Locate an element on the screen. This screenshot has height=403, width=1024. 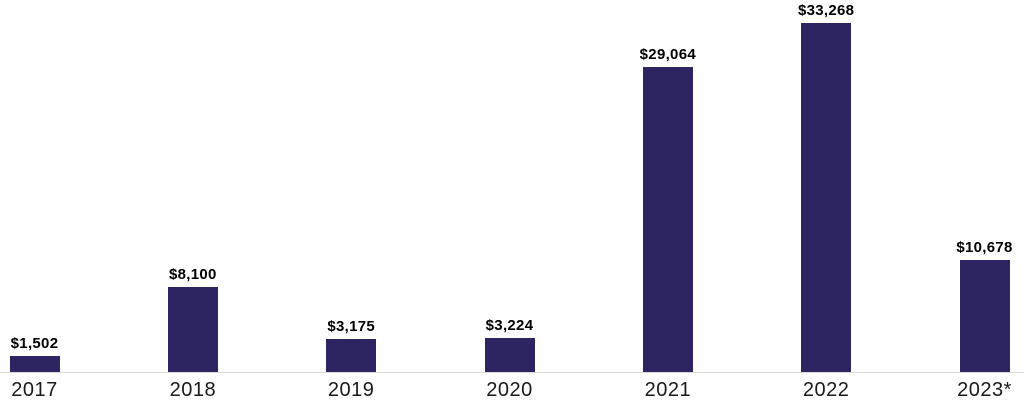
x-axis-line is located at coordinates (512, 372).